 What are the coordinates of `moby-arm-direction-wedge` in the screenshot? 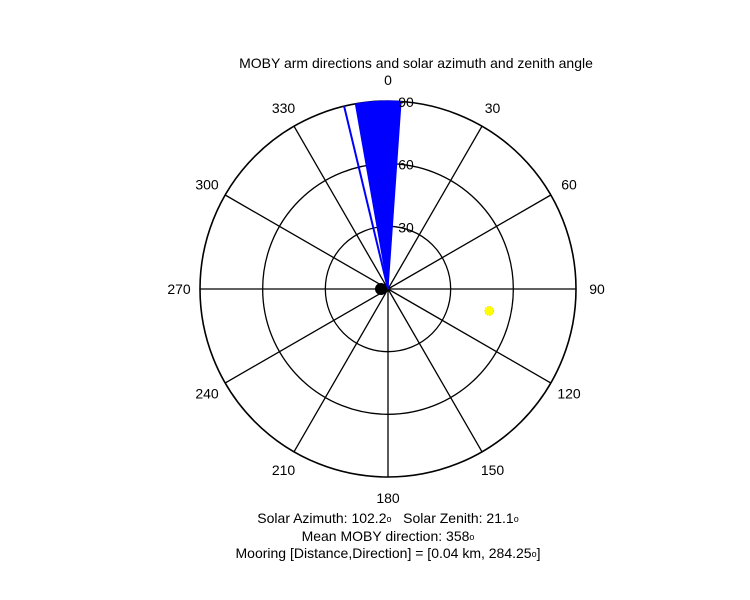 It's located at (378, 195).